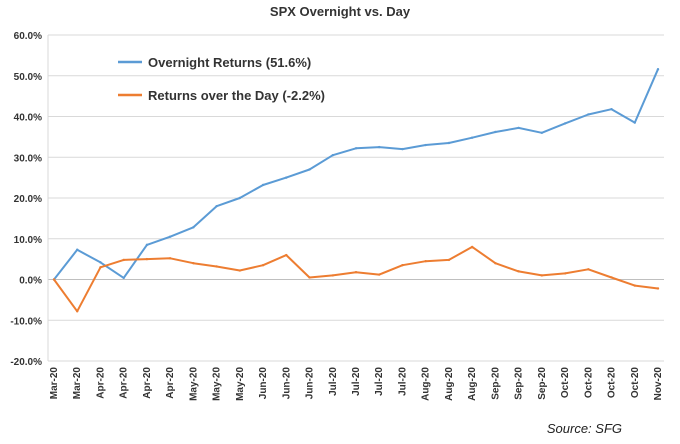 Image resolution: width=680 pixels, height=444 pixels. Describe the element at coordinates (658, 384) in the screenshot. I see `x-tick-label: Nov-20` at that location.